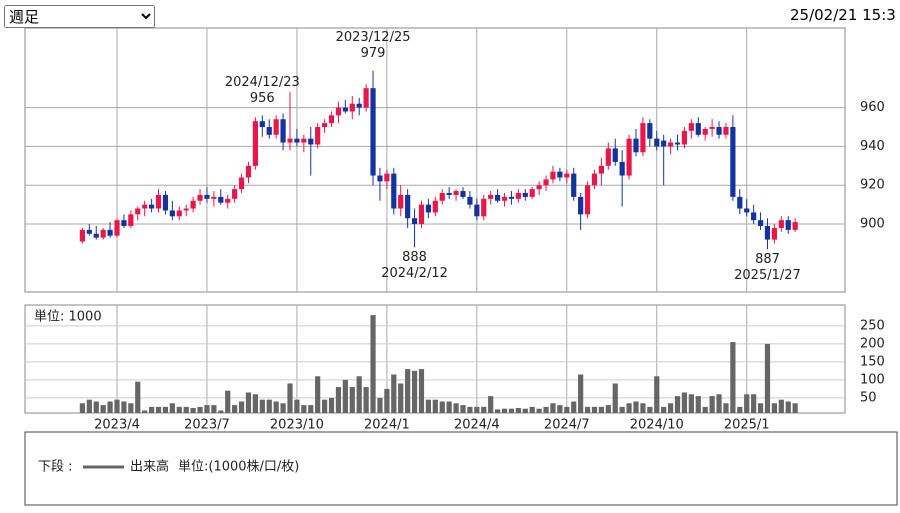  What do you see at coordinates (55, 467) in the screenshot?
I see `legend-label: 下段 :` at bounding box center [55, 467].